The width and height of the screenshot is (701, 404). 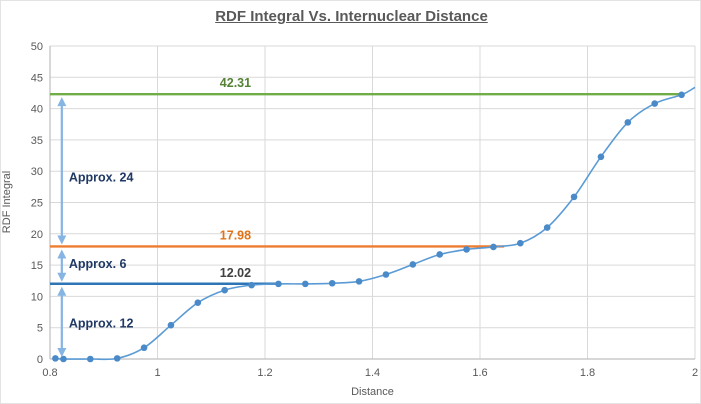 What do you see at coordinates (37, 235) in the screenshot?
I see `y-tick-label: 20` at bounding box center [37, 235].